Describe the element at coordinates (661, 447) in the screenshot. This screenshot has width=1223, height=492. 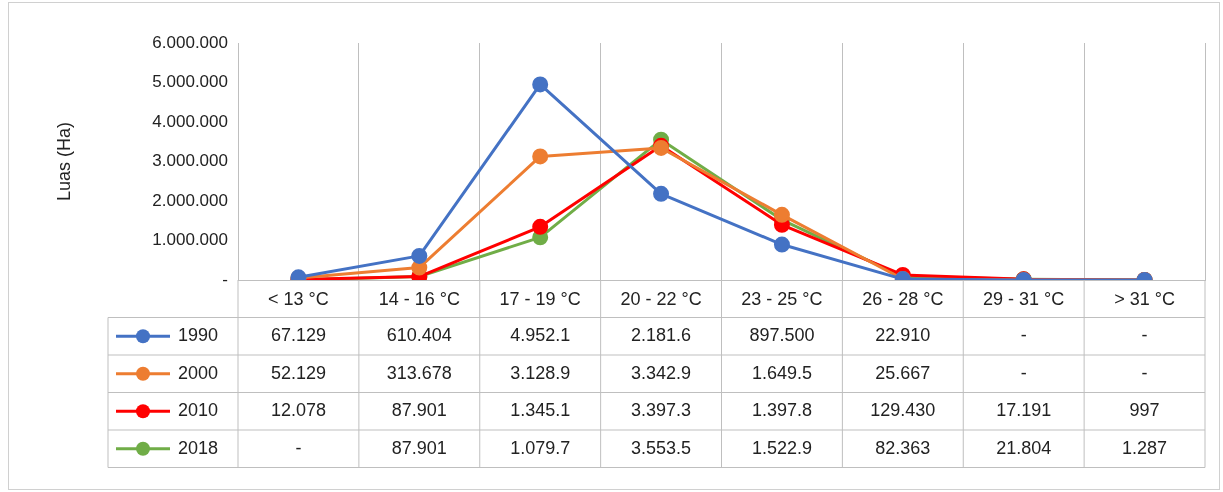
I see `data-label: 3.553.5` at that location.